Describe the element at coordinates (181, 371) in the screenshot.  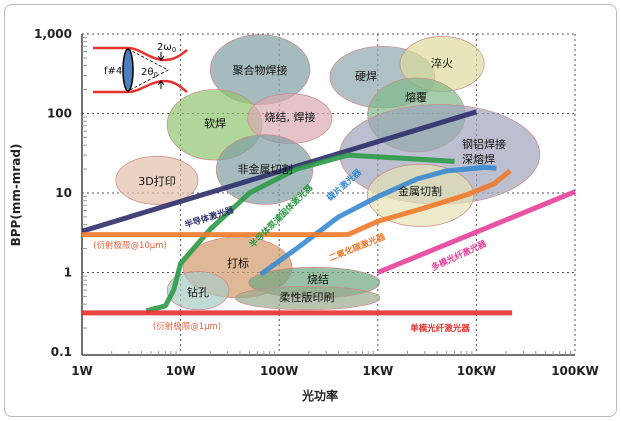
I see `x-tick-label: 10W` at that location.